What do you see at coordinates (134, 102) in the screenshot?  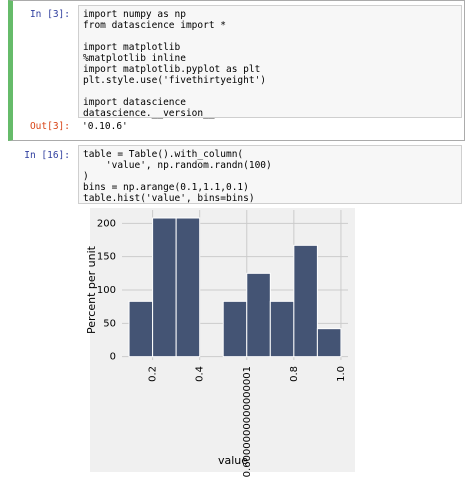 I see `code-line: import datascience` at bounding box center [134, 102].